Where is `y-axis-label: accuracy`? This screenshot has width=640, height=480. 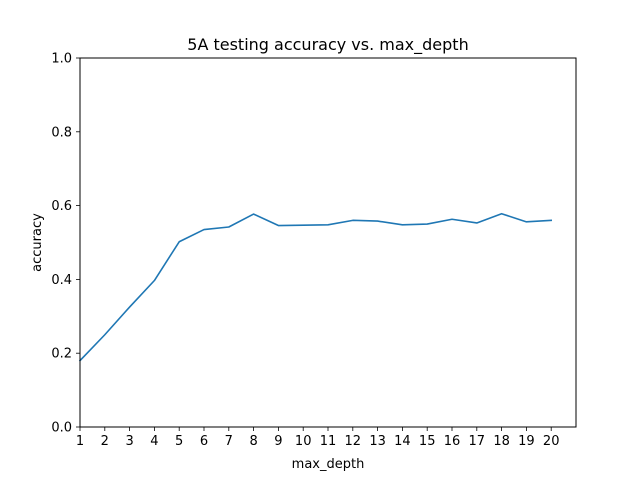
y-axis-label: accuracy is located at coordinates (37, 242).